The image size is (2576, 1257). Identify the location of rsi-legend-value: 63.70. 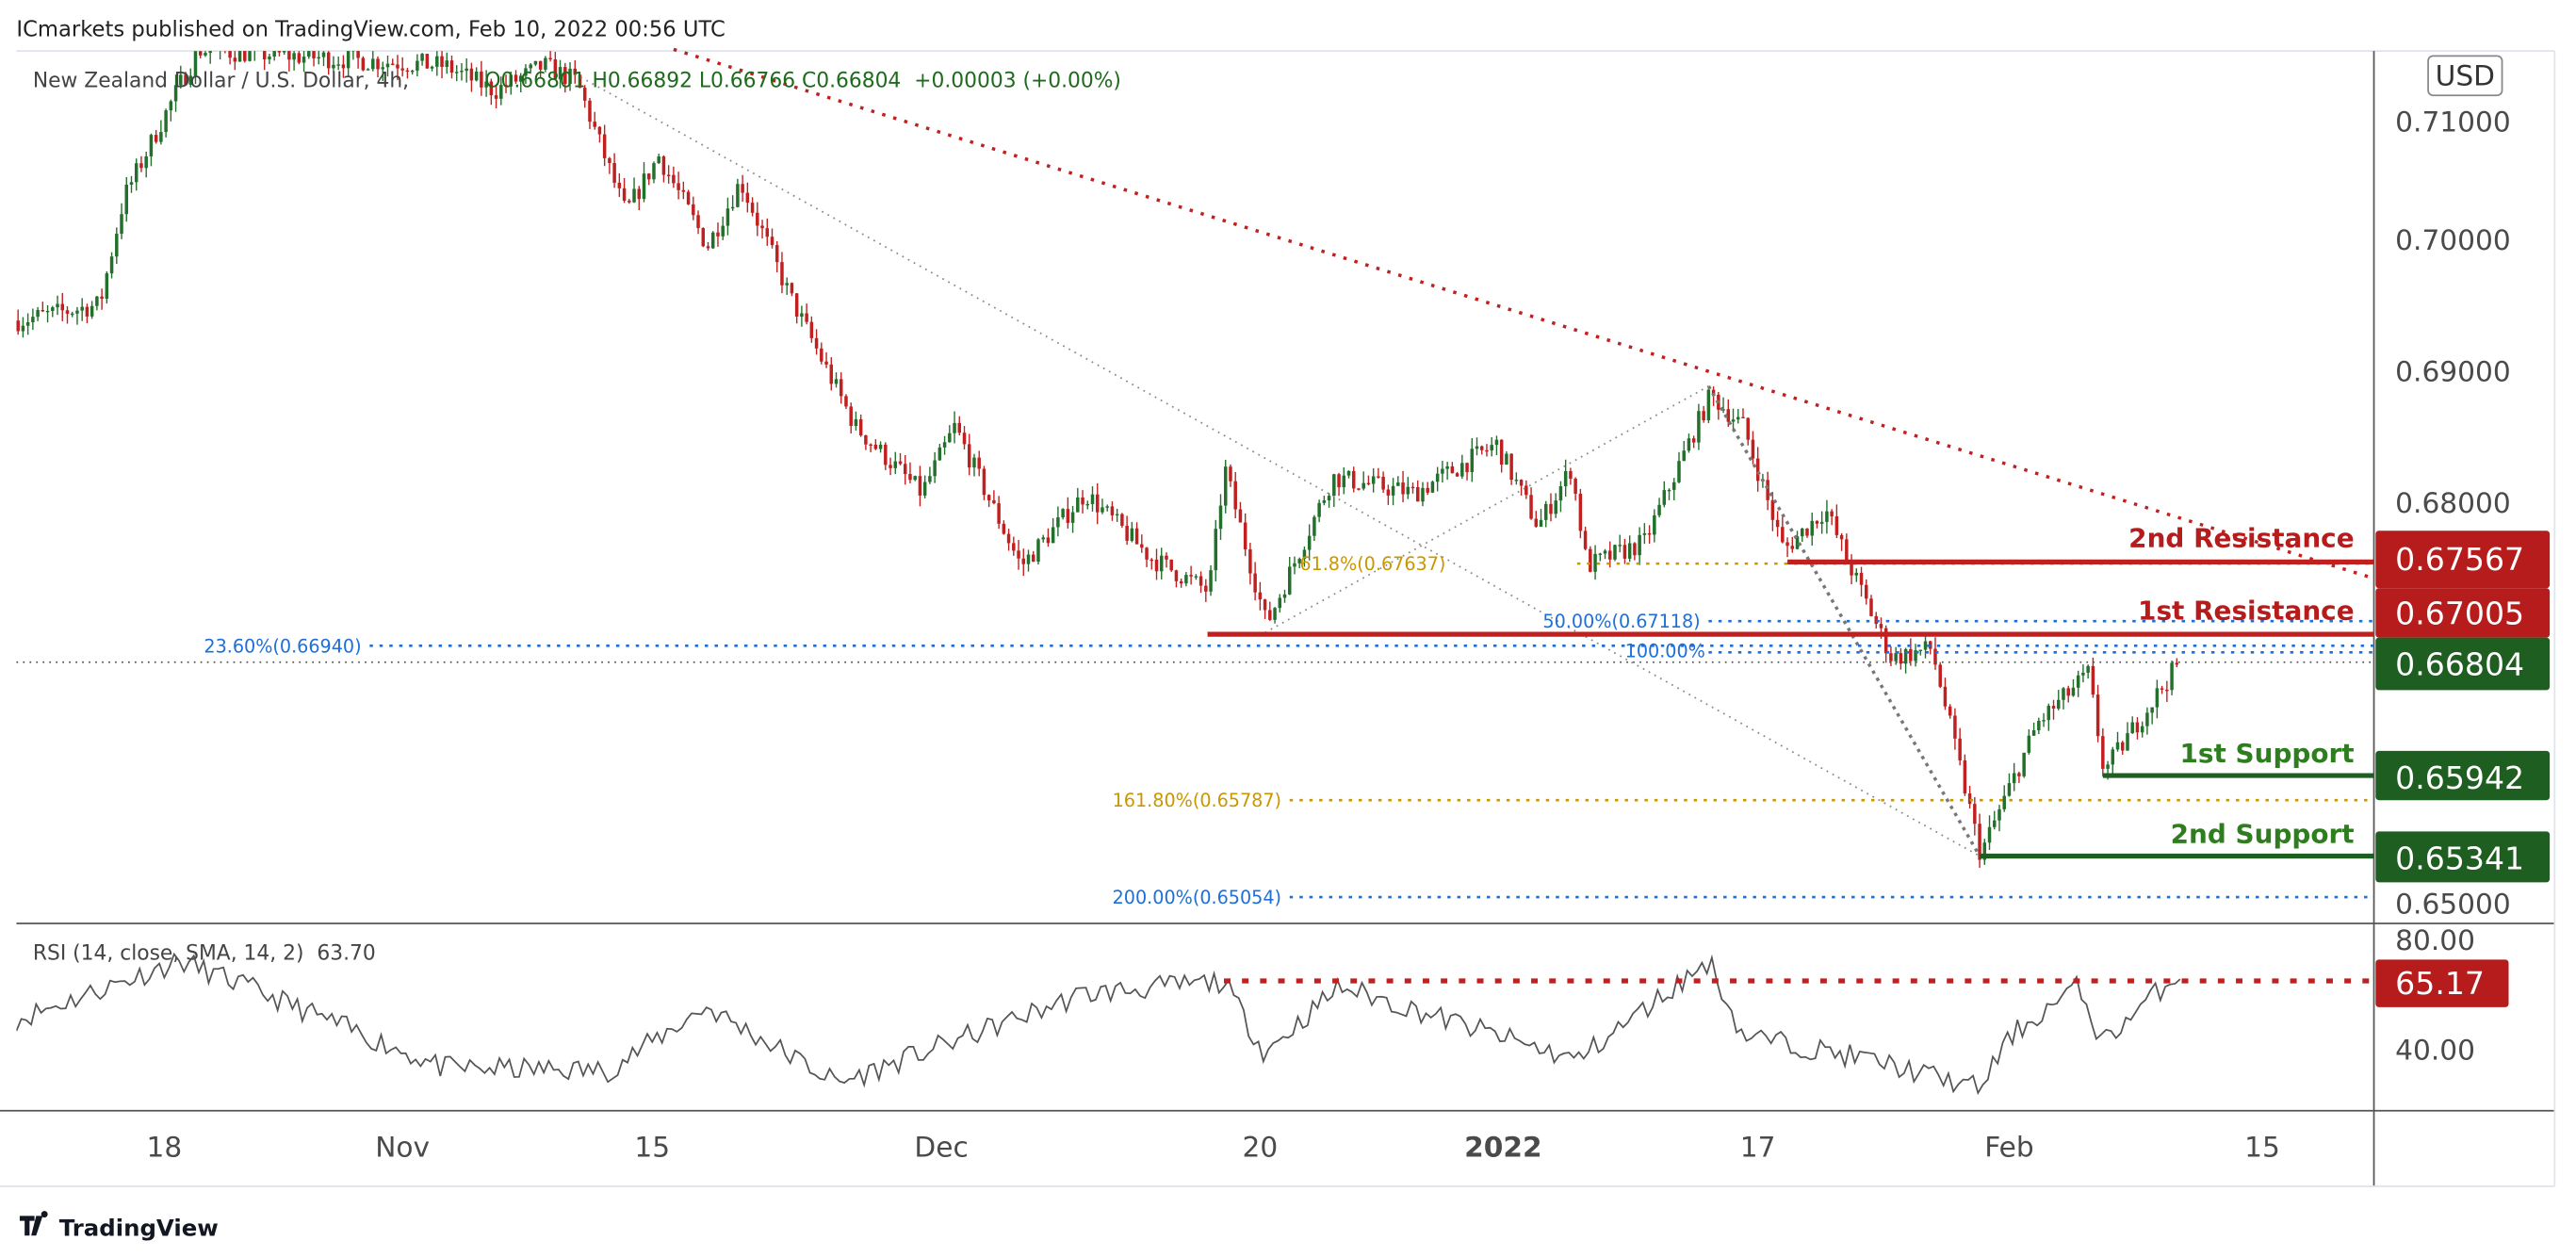
(346, 953).